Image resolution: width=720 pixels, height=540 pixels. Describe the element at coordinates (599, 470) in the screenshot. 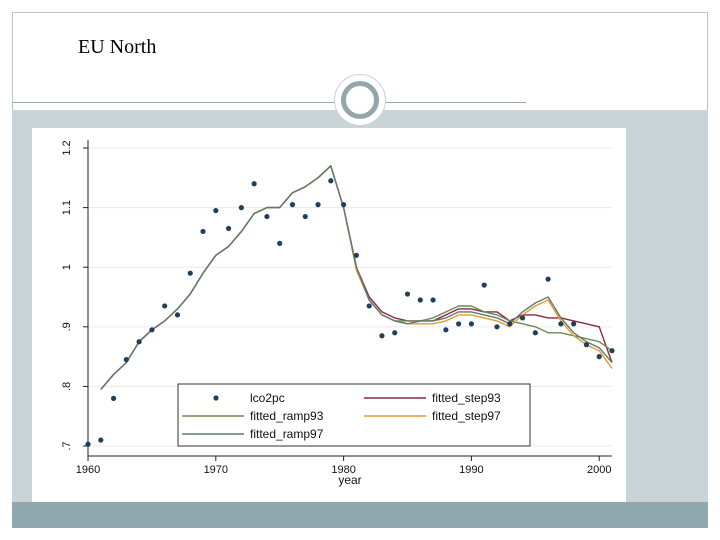

I see `x-tick-label: 2000` at that location.